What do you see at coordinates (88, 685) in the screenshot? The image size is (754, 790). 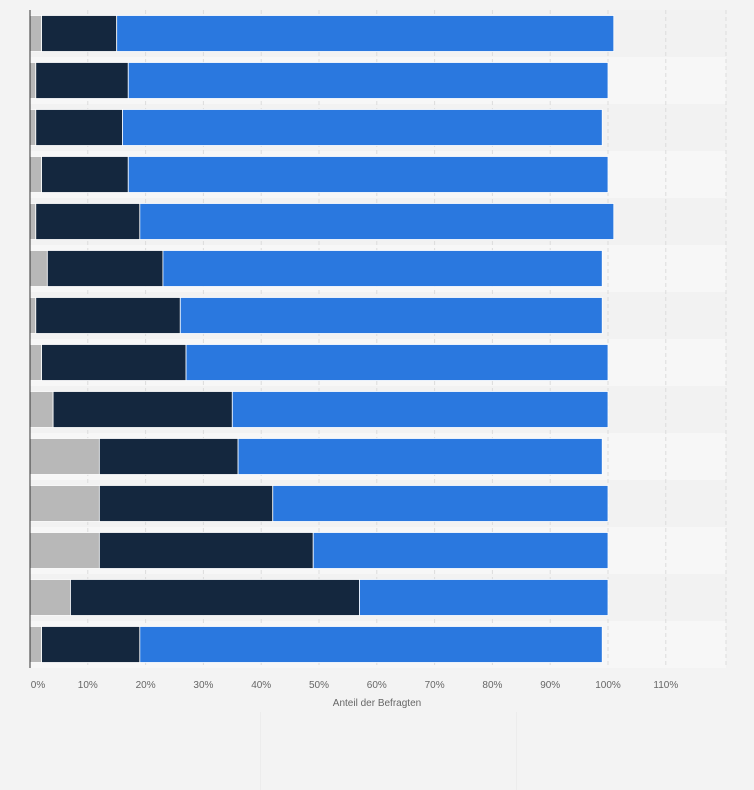 I see `x-tick-label: 10%` at bounding box center [88, 685].